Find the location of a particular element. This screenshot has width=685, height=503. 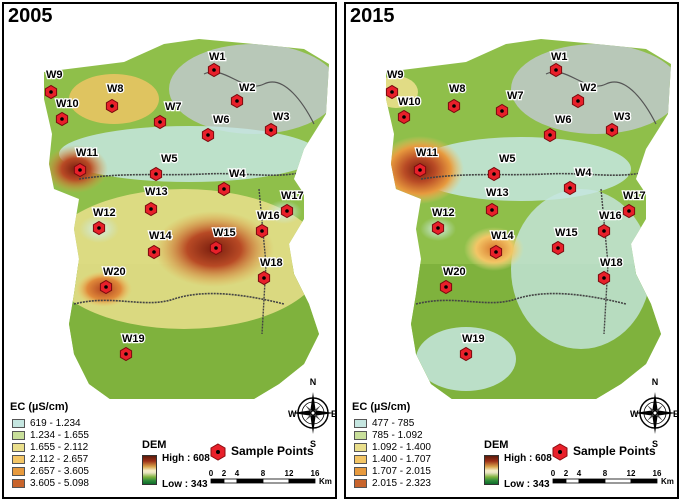

scale-tick-label: 12 is located at coordinates (631, 473).